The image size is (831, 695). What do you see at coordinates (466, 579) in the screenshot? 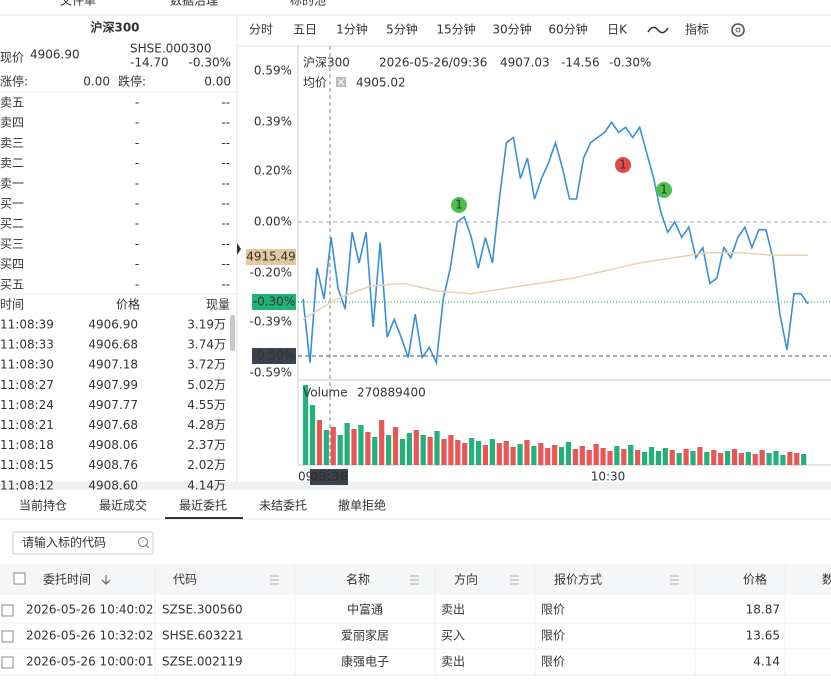
I see `table-header: 方向` at bounding box center [466, 579].